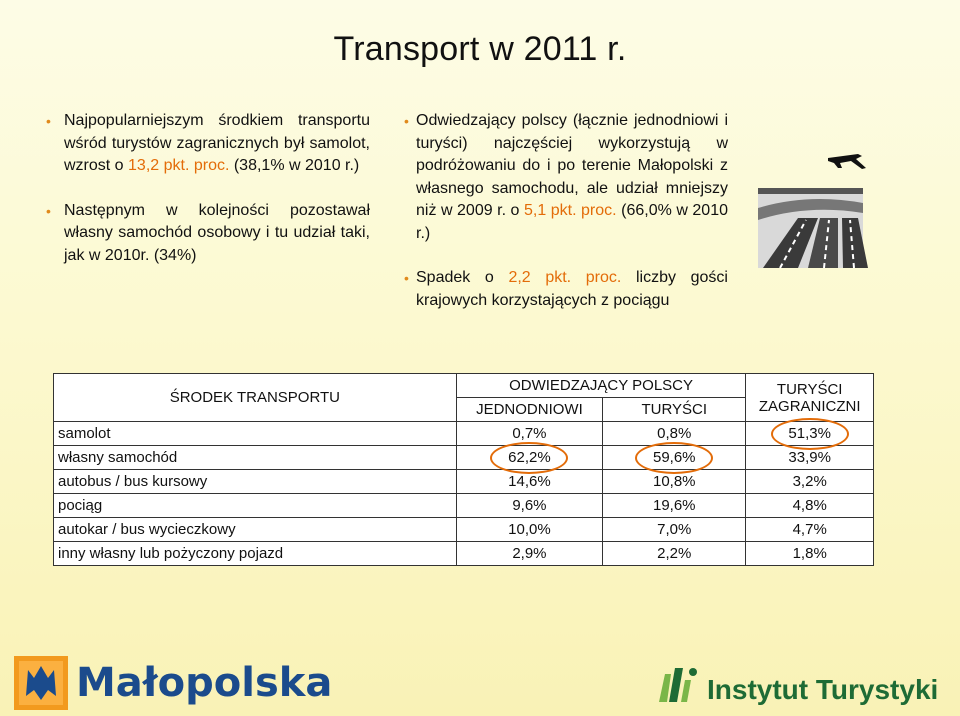 Image resolution: width=960 pixels, height=716 pixels. I want to click on malopolska-logo-text: Małopolska, so click(204, 683).